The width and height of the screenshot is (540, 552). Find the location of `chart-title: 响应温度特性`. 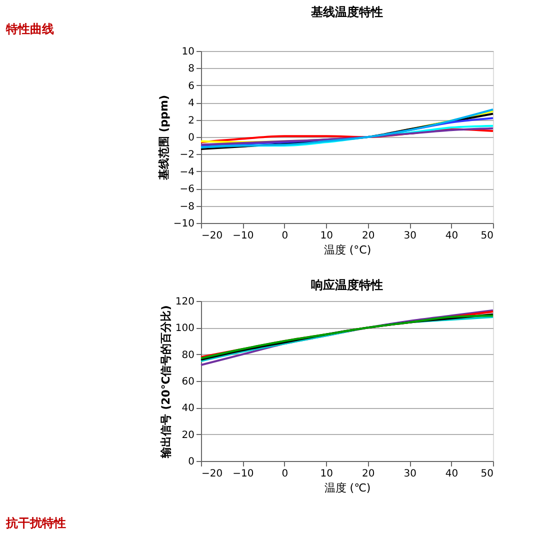

chart-title: 响应温度特性 is located at coordinates (347, 285).